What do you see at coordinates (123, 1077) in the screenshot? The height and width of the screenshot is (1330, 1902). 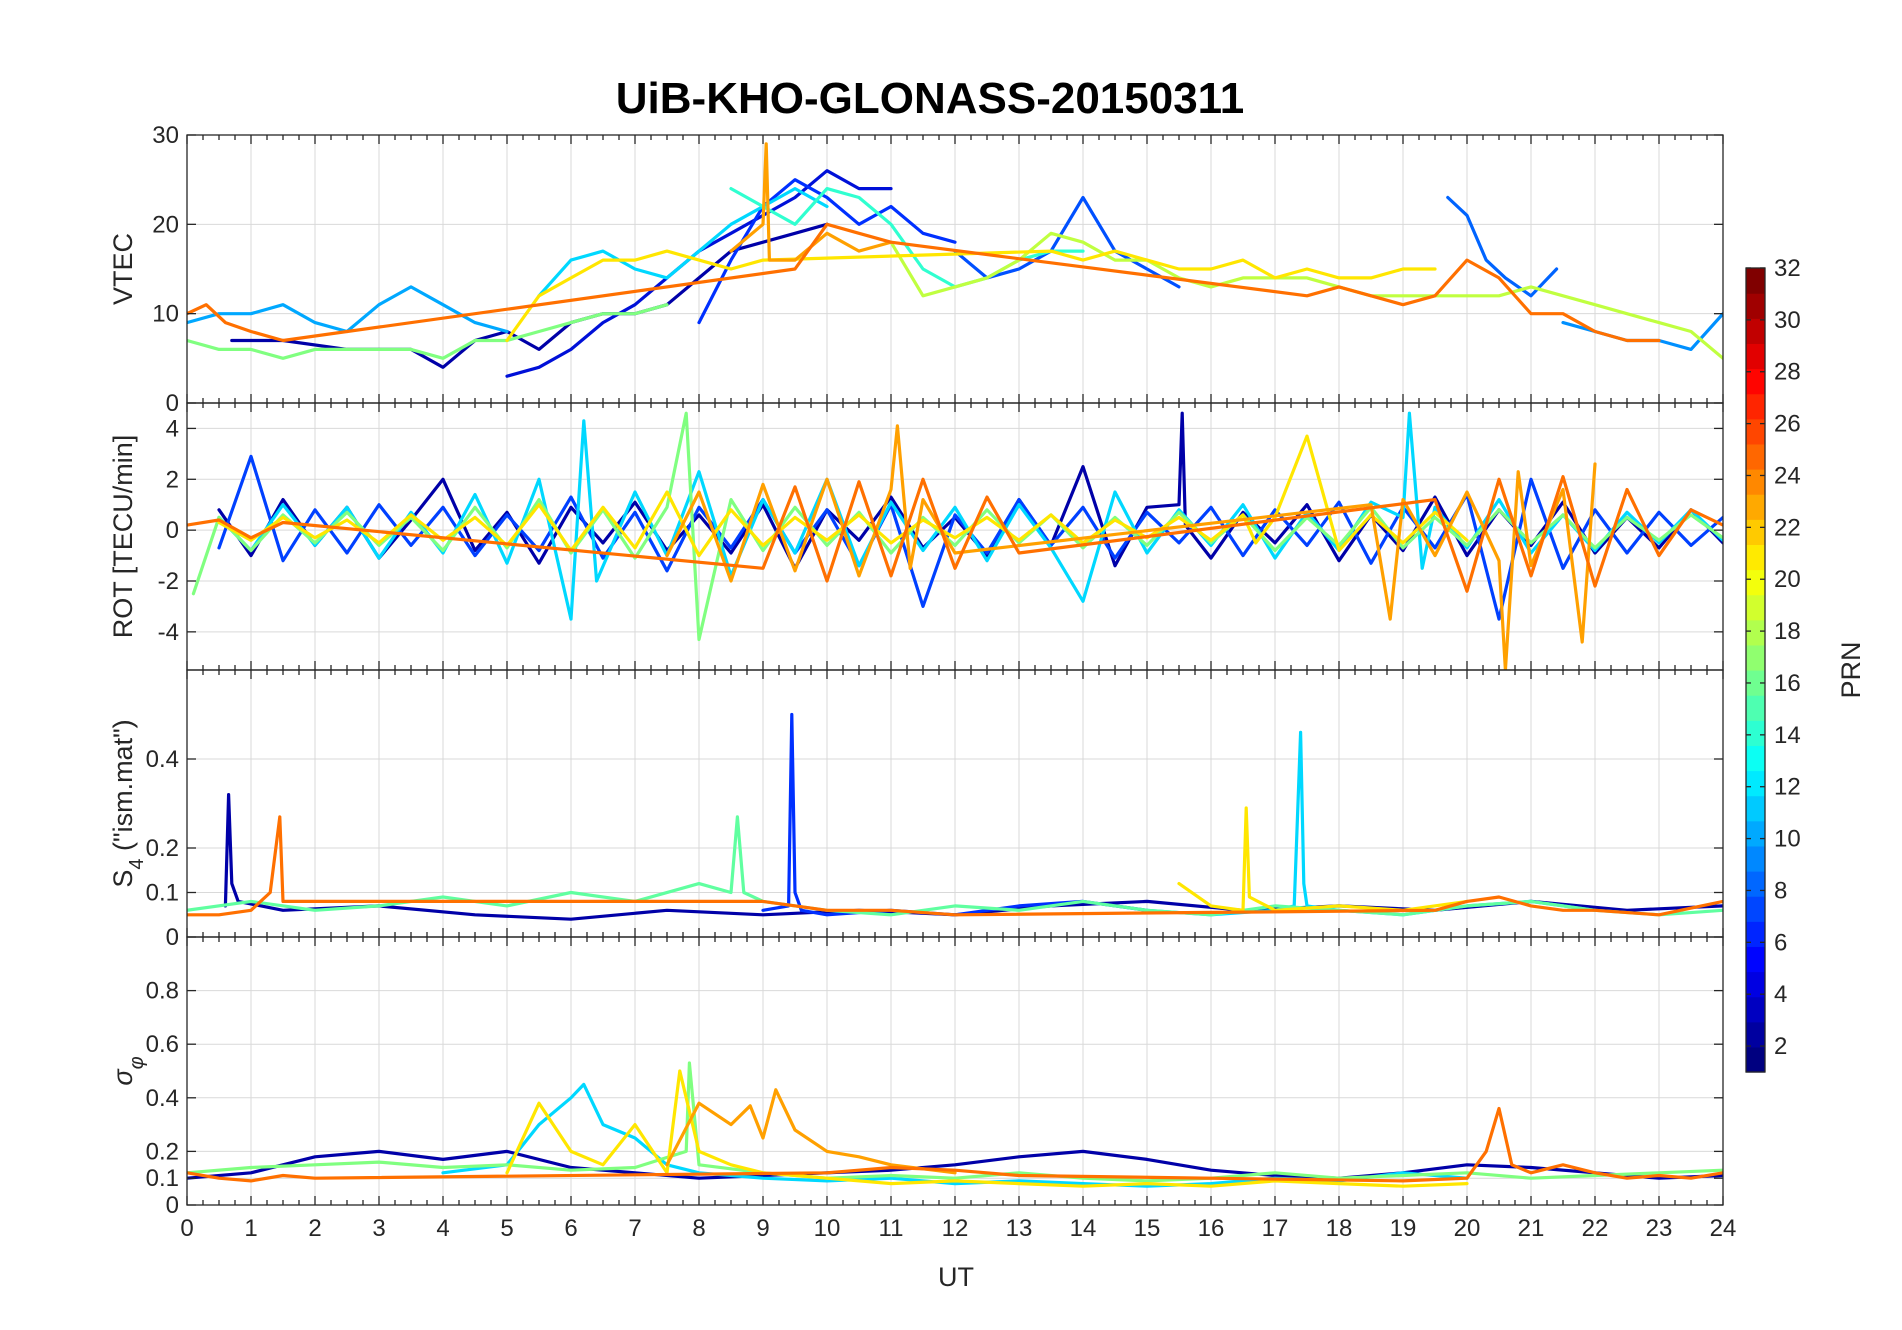 I see `y-axis-label-main: σ` at bounding box center [123, 1077].